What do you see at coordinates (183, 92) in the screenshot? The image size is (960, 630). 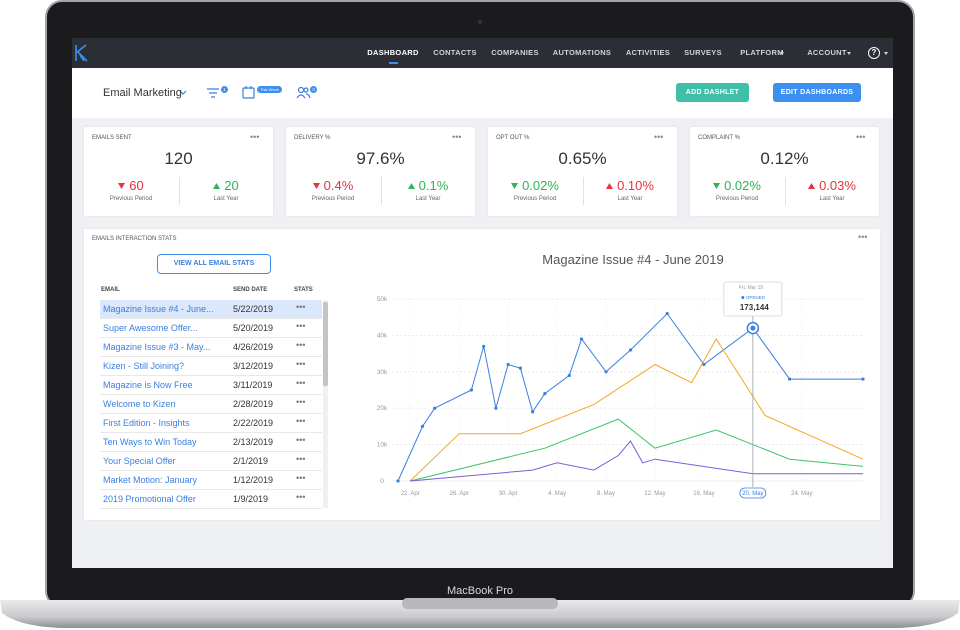 I see `chevron` at bounding box center [183, 92].